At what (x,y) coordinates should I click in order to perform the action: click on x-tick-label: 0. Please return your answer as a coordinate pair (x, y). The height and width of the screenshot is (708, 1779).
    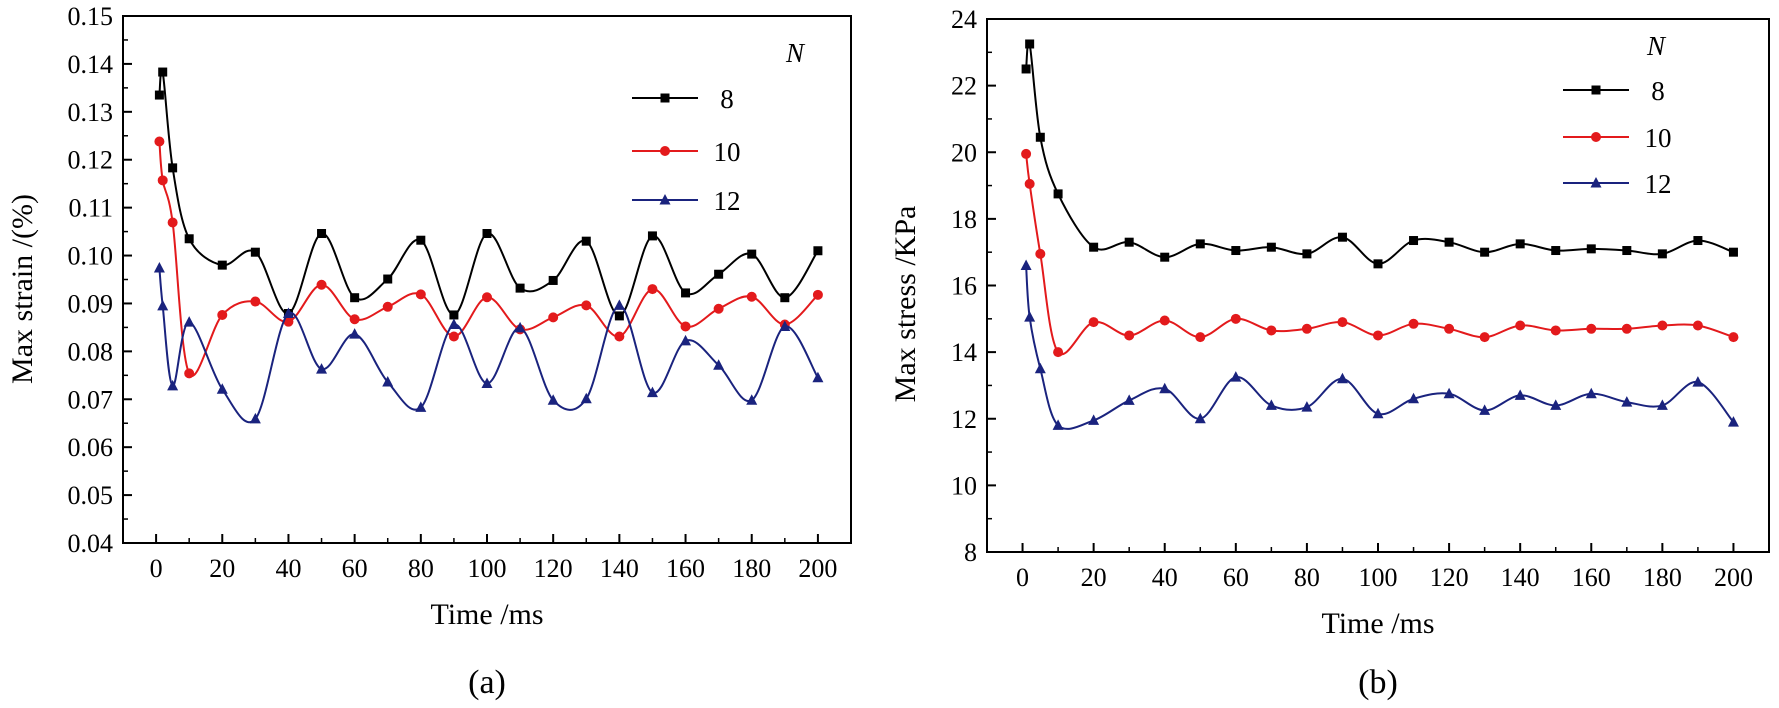
    Looking at the image, I should click on (1022, 577).